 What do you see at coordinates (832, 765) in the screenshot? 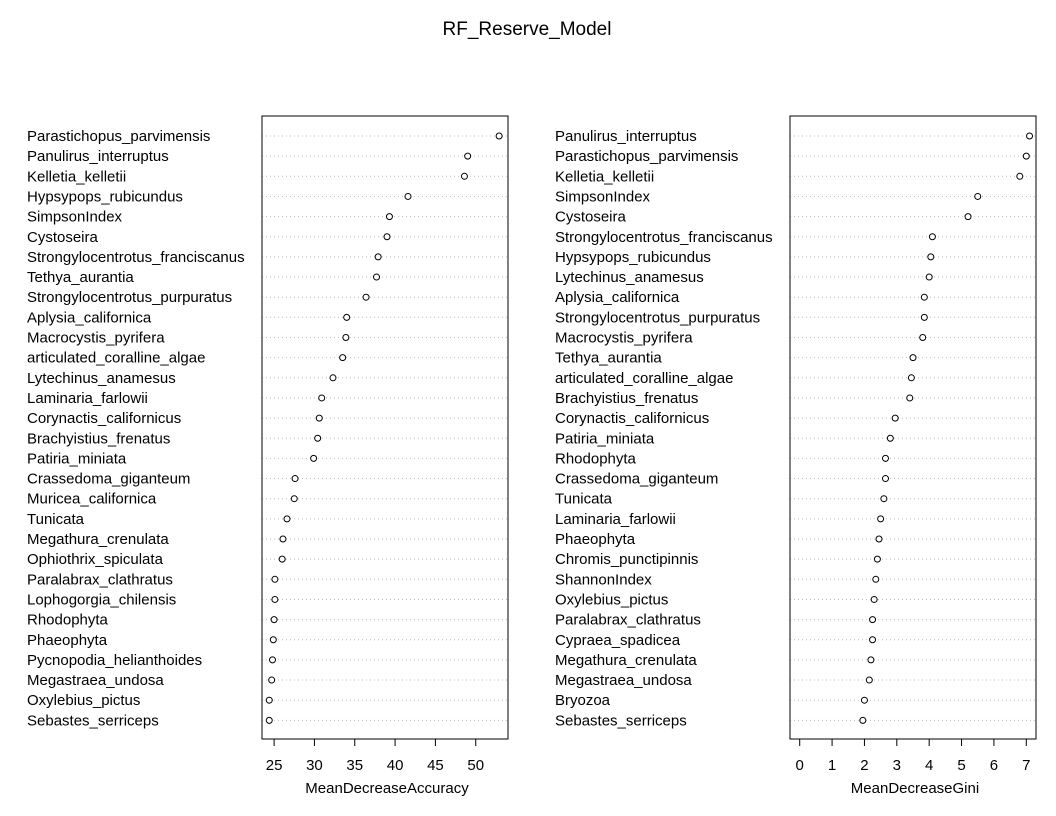
I see `x-tick-label: 1` at bounding box center [832, 765].